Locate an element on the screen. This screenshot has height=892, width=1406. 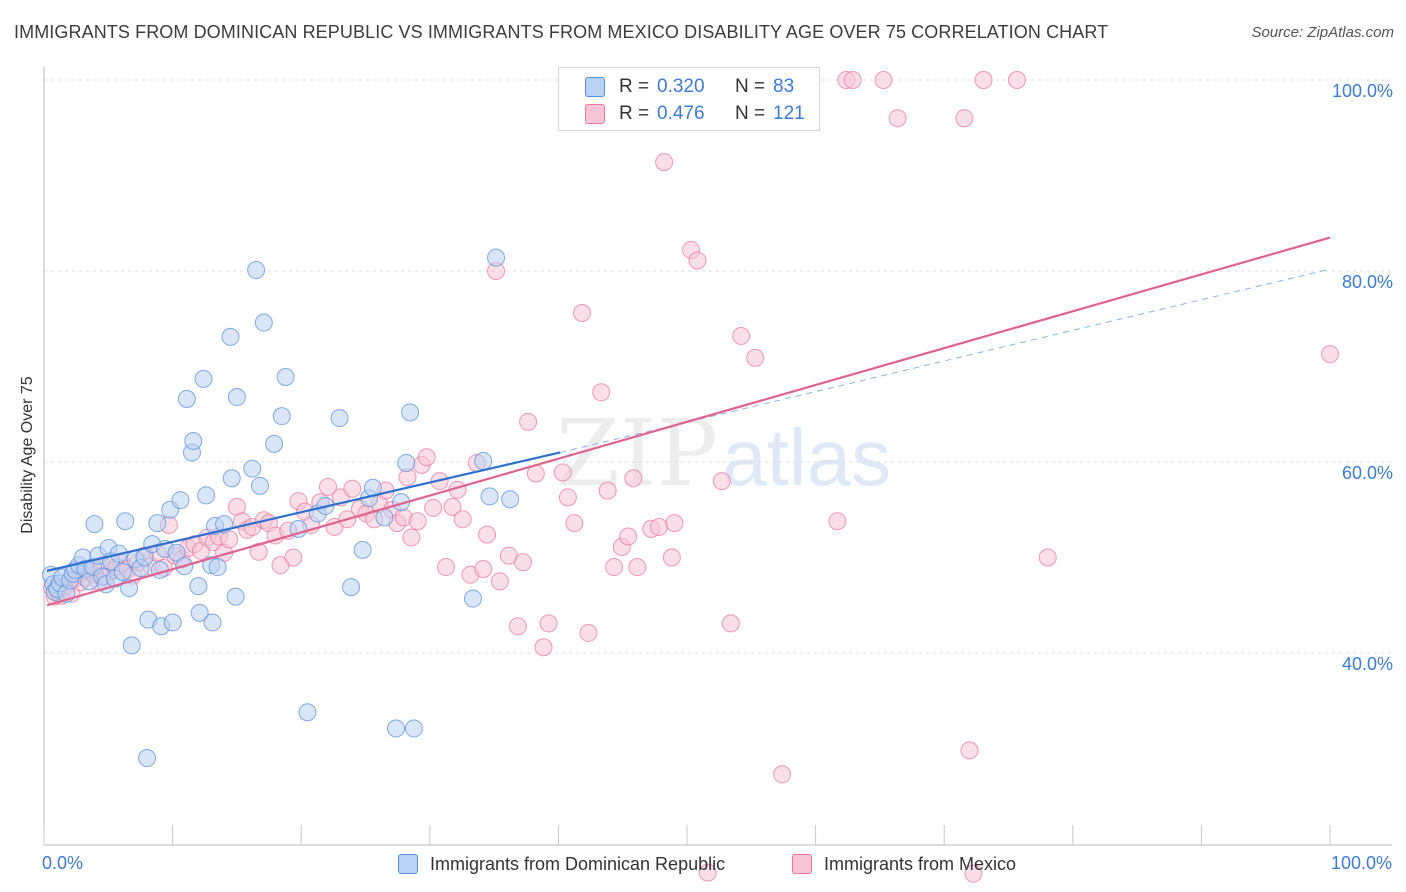
legend-r-value-dominican: 0.320 is located at coordinates (681, 86).